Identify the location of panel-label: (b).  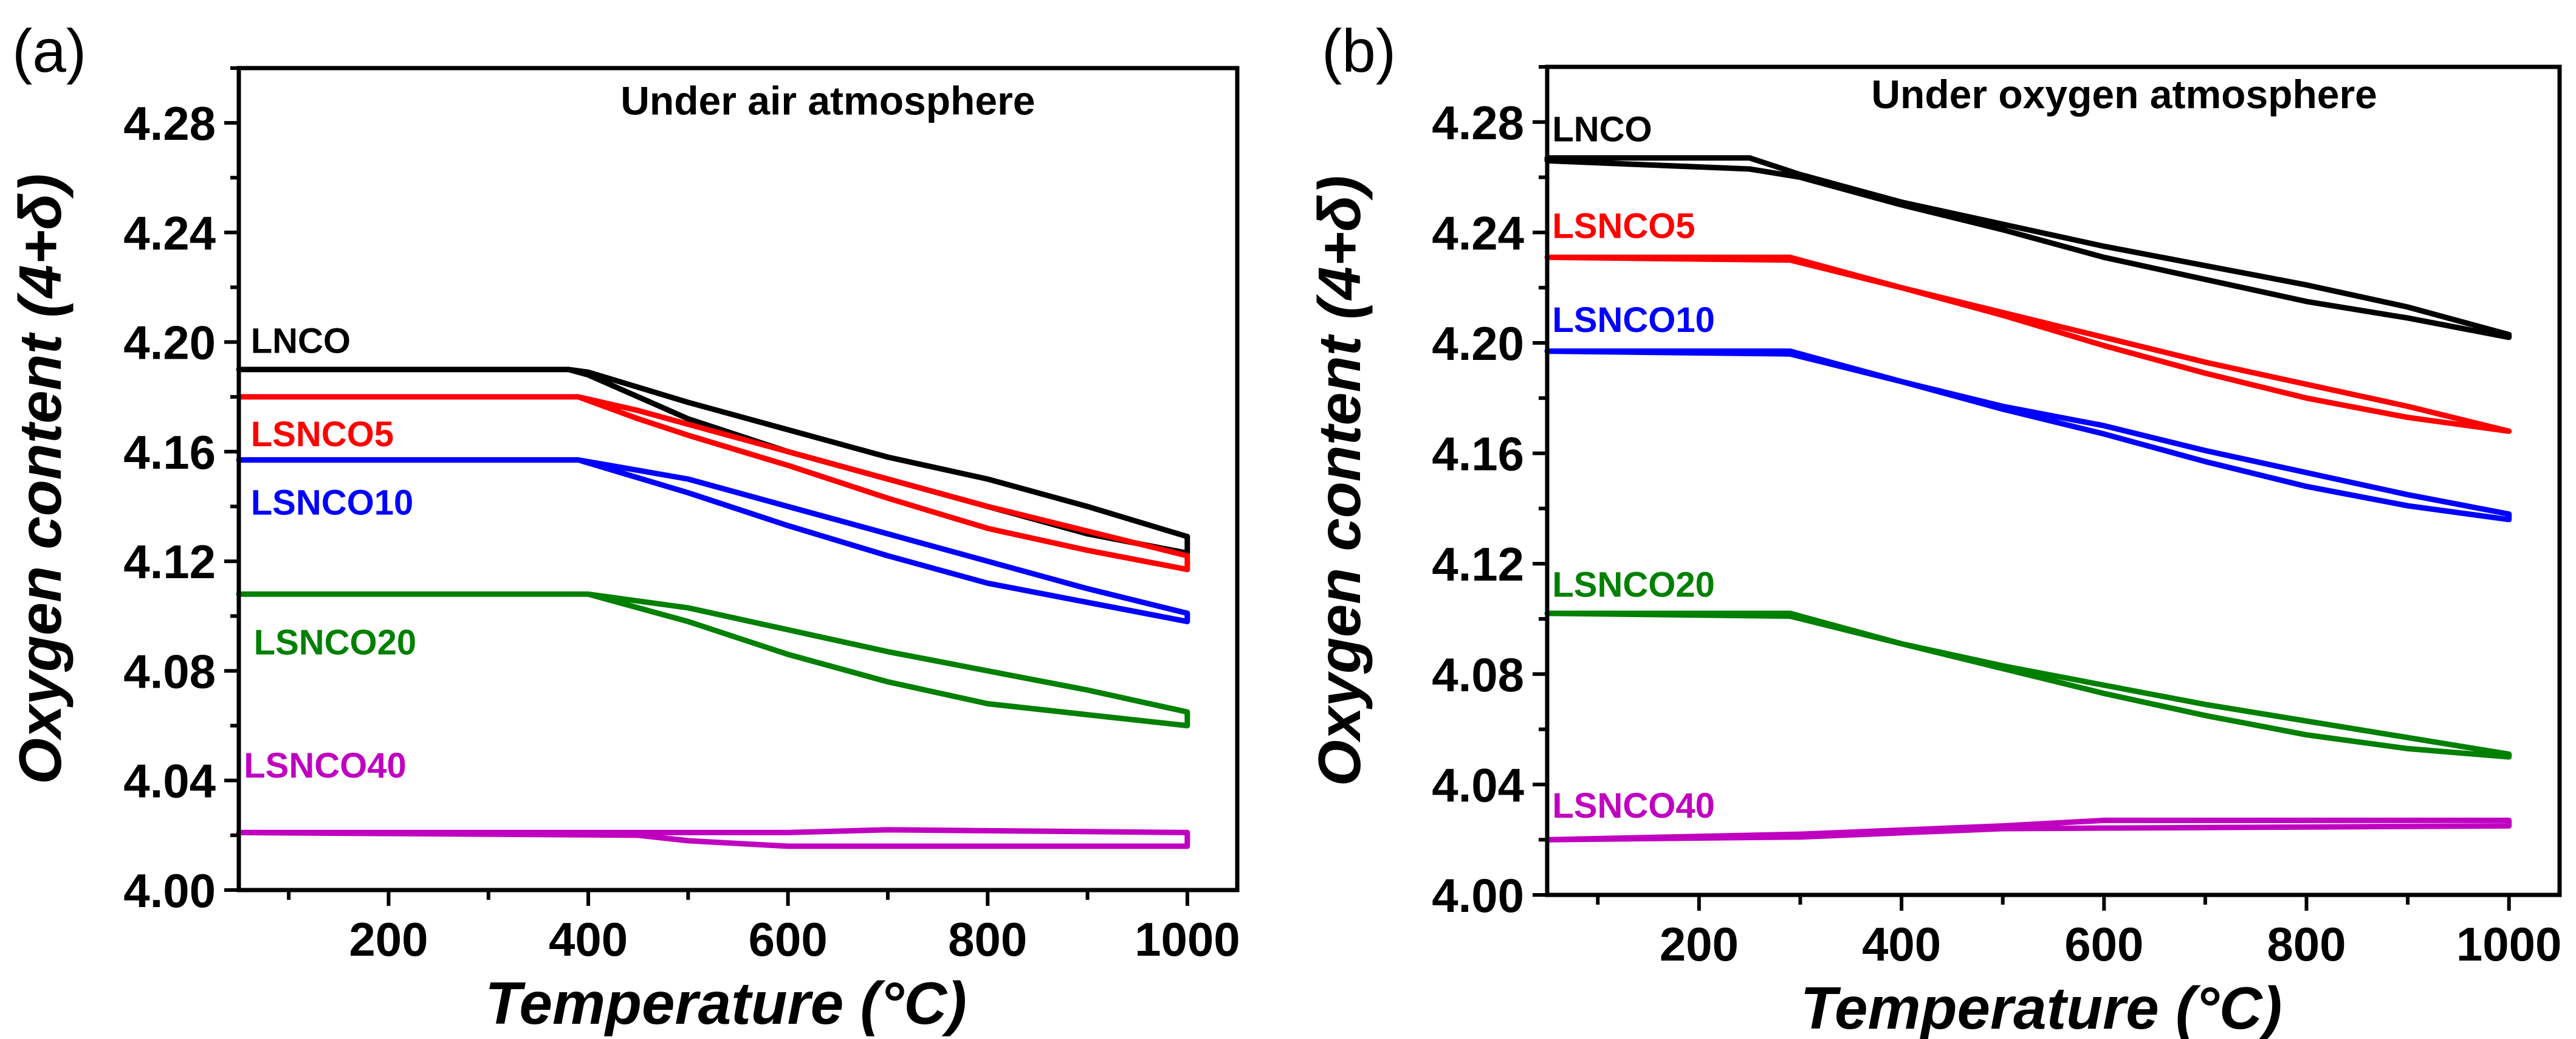
(1359, 51).